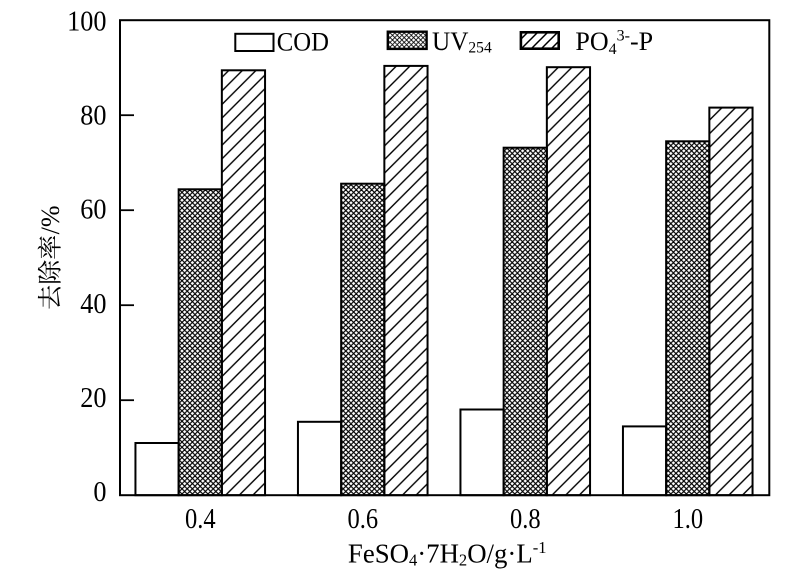  Describe the element at coordinates (525, 518) in the screenshot. I see `svg-text: 0.8` at that location.